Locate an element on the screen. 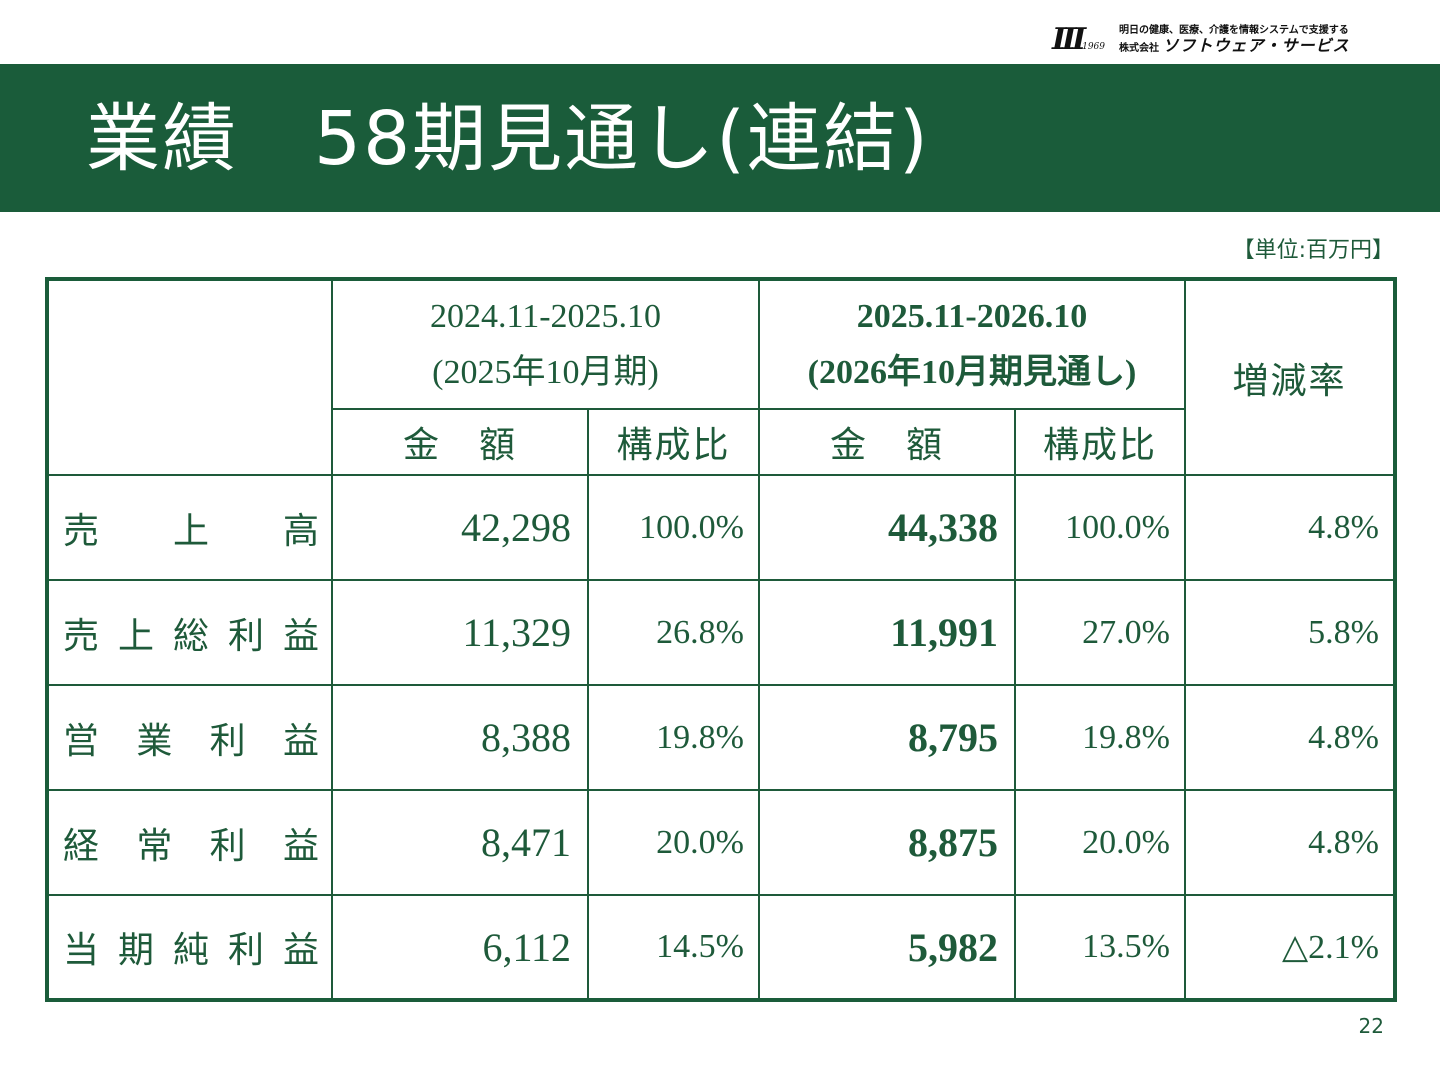  table-row: 売上高 42,298 100.0% 44,338 100.0% 4.8% is located at coordinates (721, 527).